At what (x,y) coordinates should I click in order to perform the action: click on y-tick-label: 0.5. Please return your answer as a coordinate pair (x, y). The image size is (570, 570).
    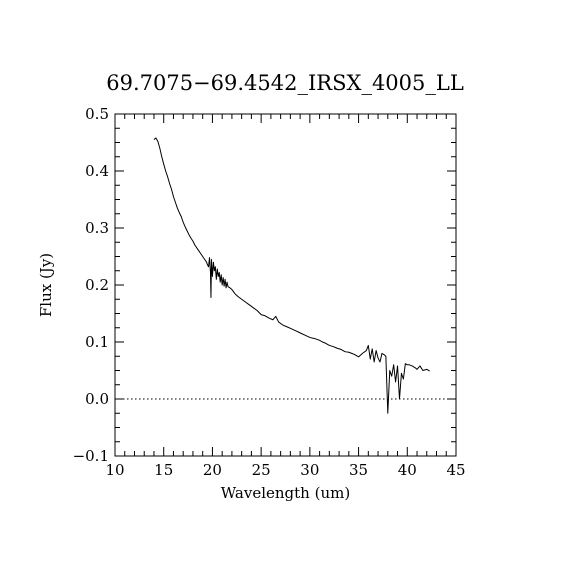
    Looking at the image, I should click on (97, 114).